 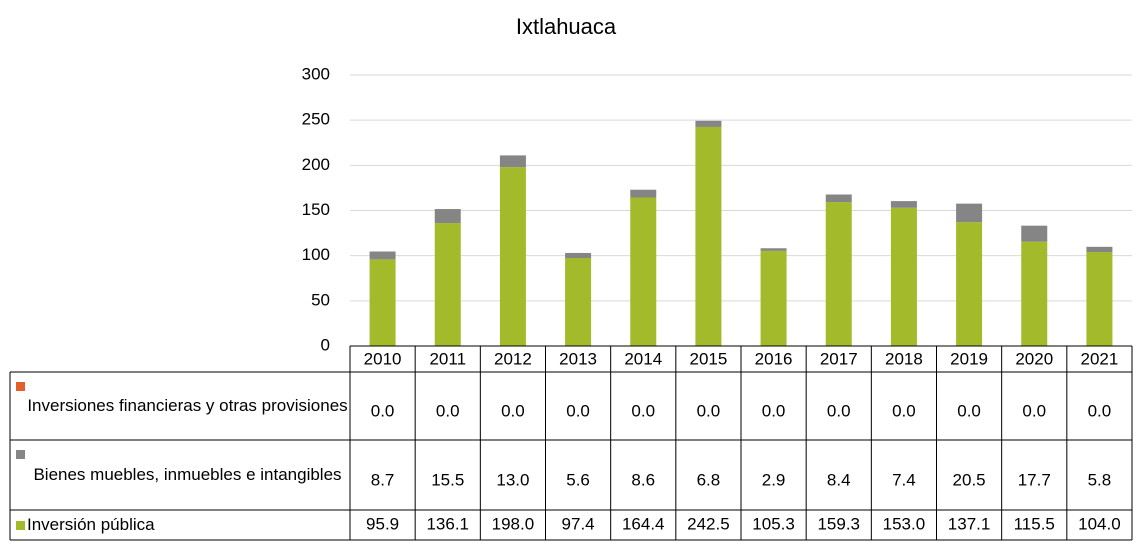 What do you see at coordinates (773, 523) in the screenshot?
I see `data-label: 105.3` at bounding box center [773, 523].